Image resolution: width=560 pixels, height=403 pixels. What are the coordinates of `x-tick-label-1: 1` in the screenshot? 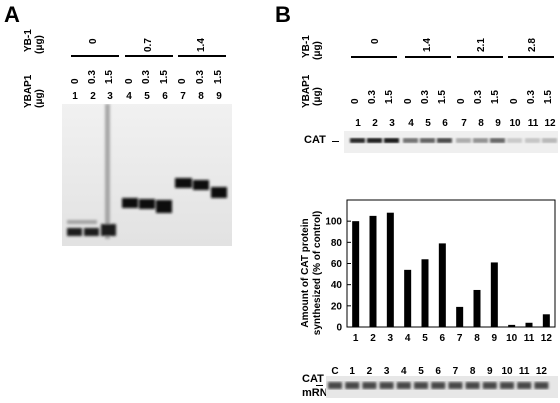 It's located at (356, 338).